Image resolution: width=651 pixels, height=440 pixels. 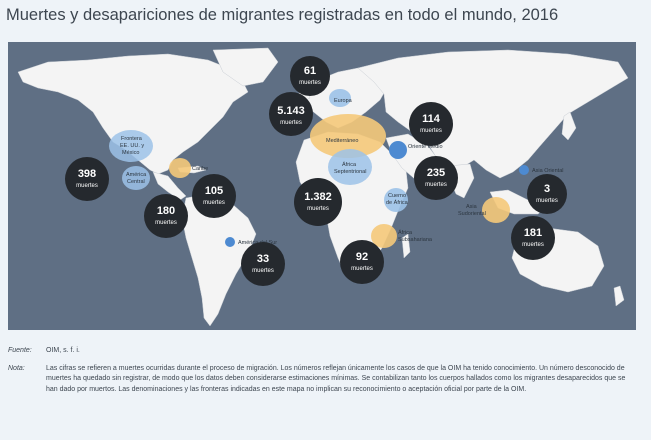 I want to click on count-africa-sub: 92, so click(x=362, y=257).